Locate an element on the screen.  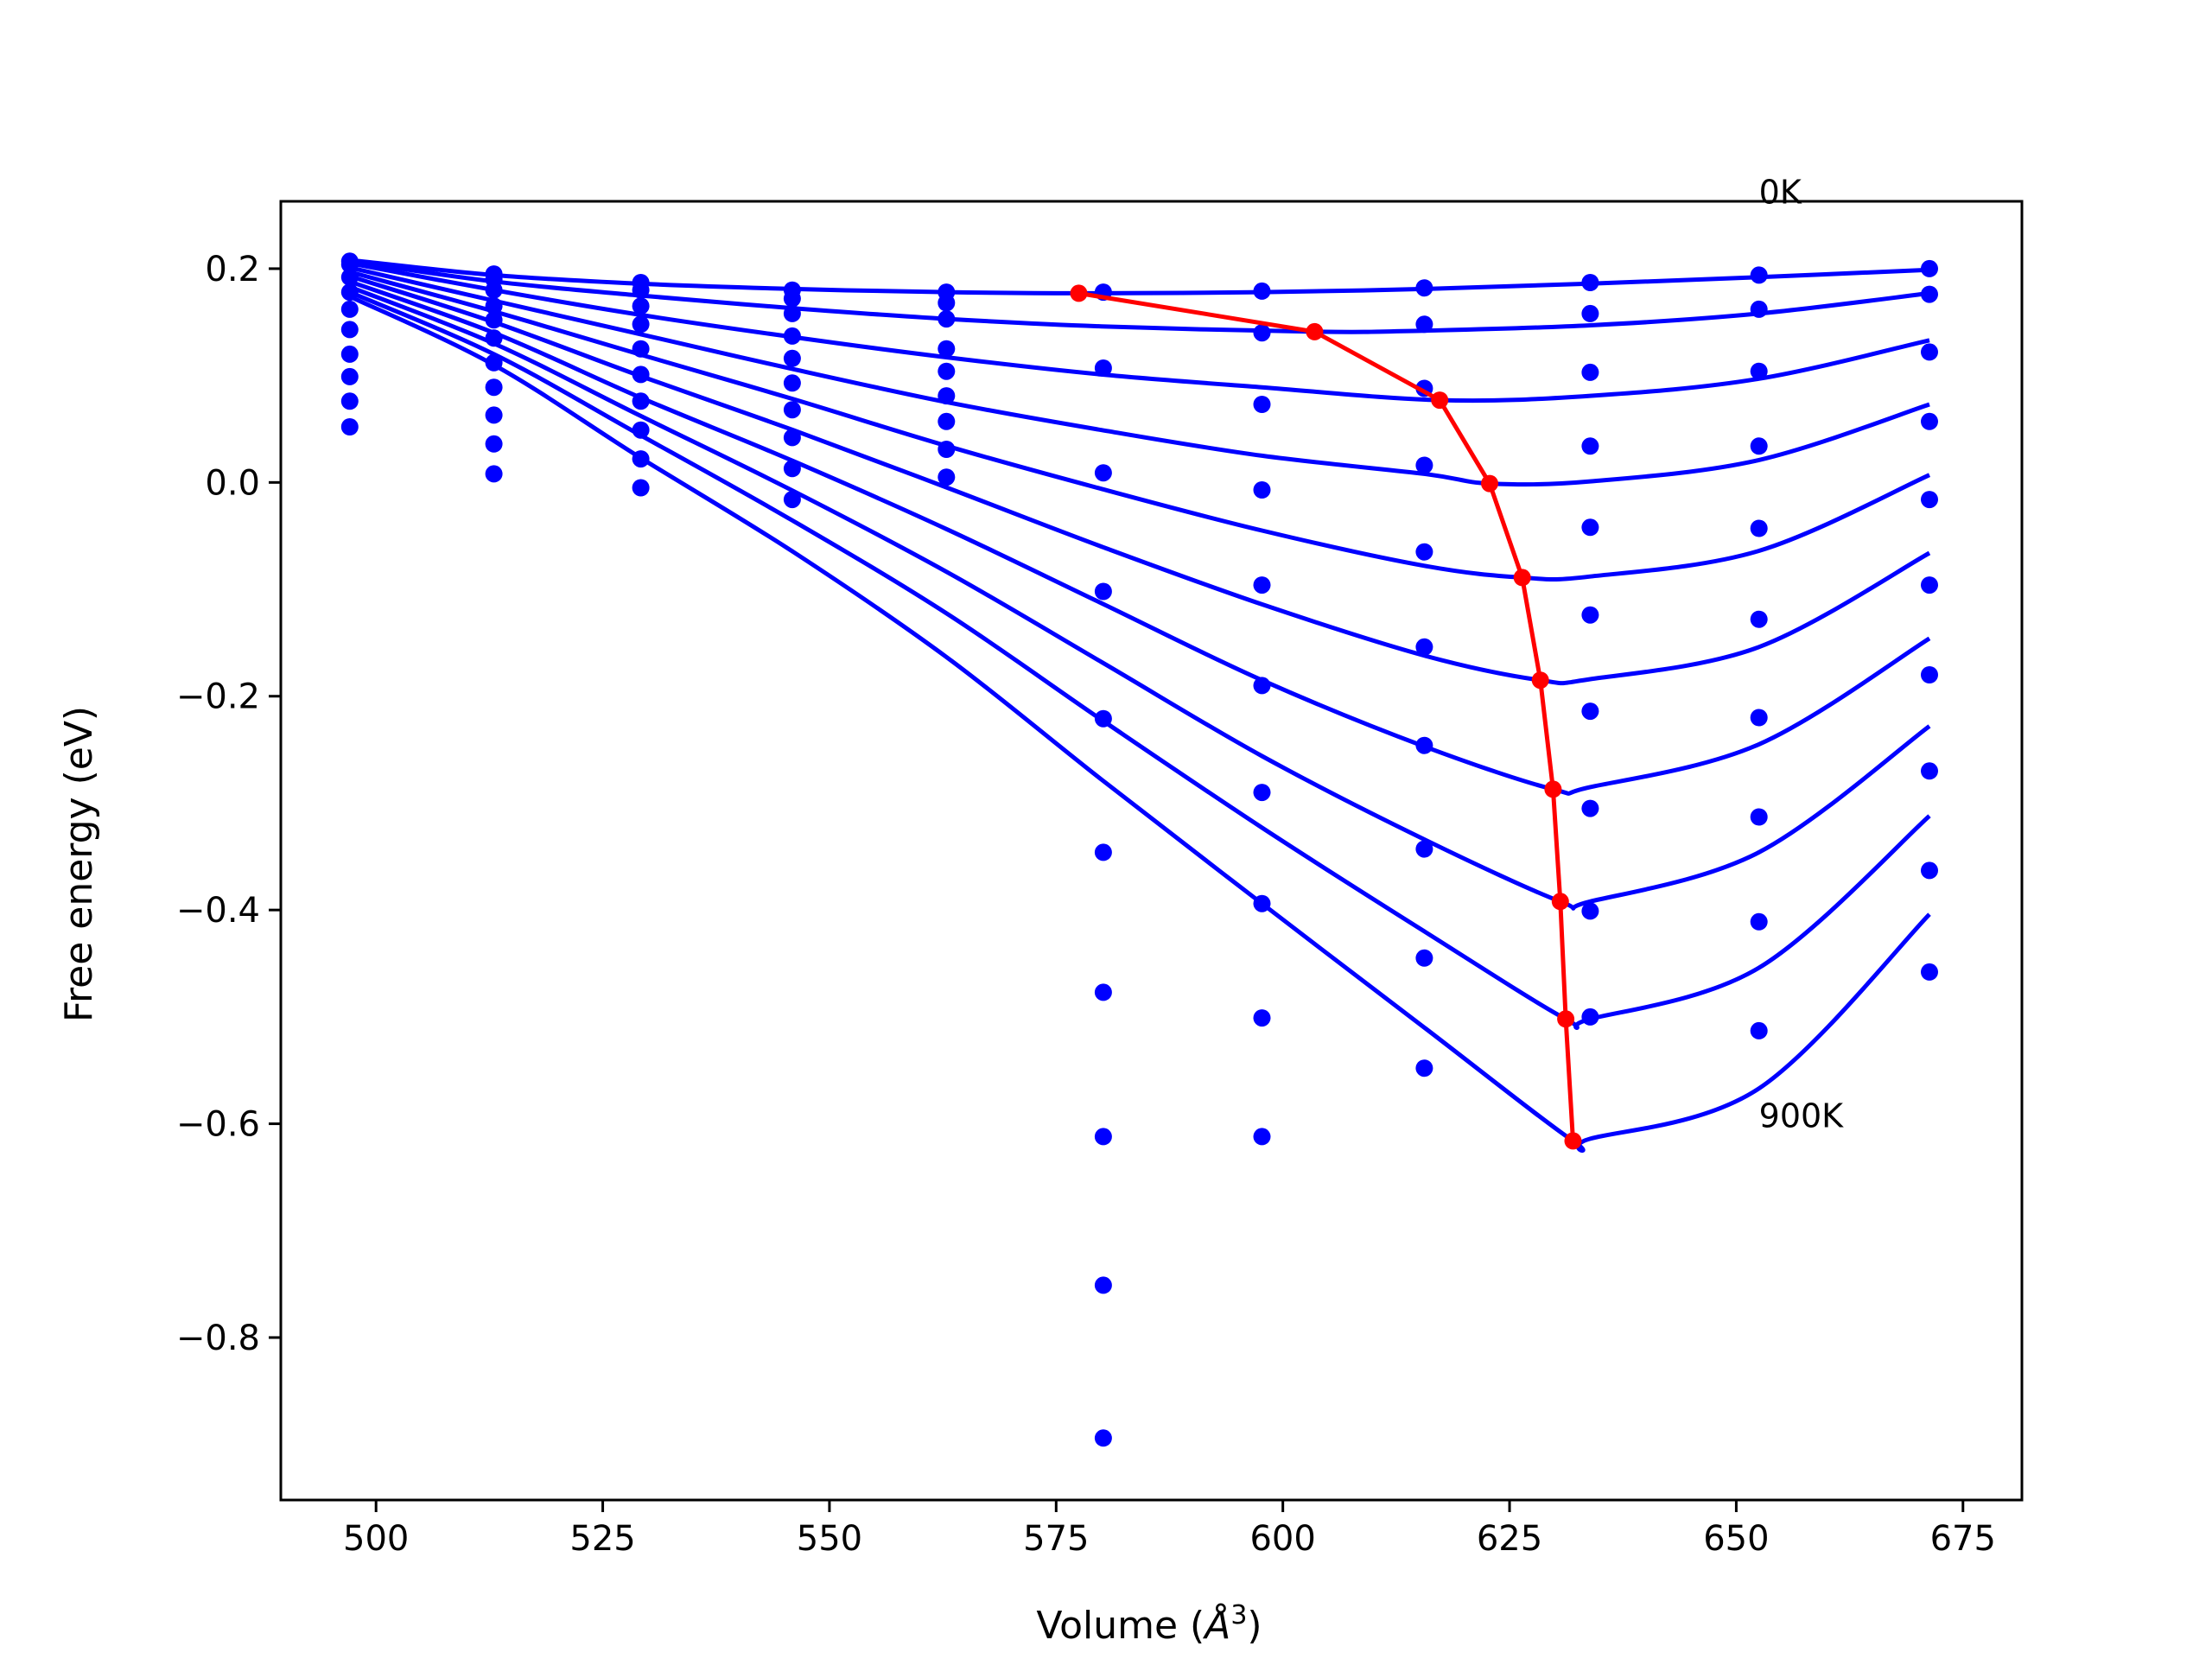
x-axis-label: Volume (Å3) is located at coordinates (1149, 1624).